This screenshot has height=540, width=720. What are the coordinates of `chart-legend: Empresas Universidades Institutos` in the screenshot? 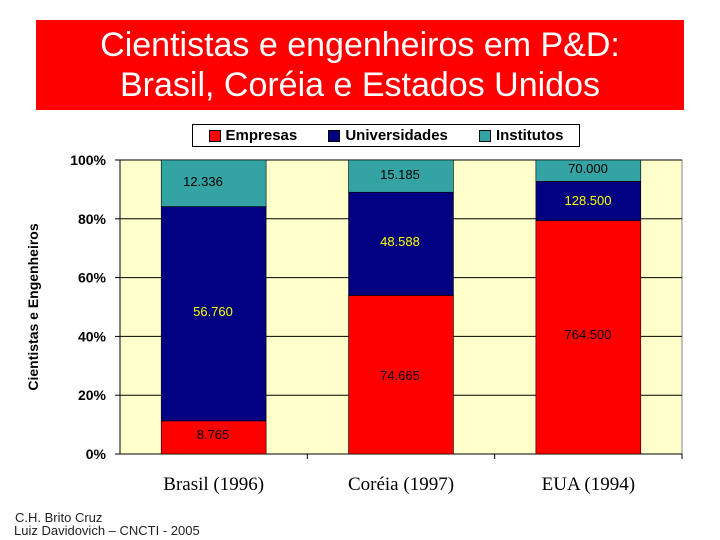 It's located at (386, 135).